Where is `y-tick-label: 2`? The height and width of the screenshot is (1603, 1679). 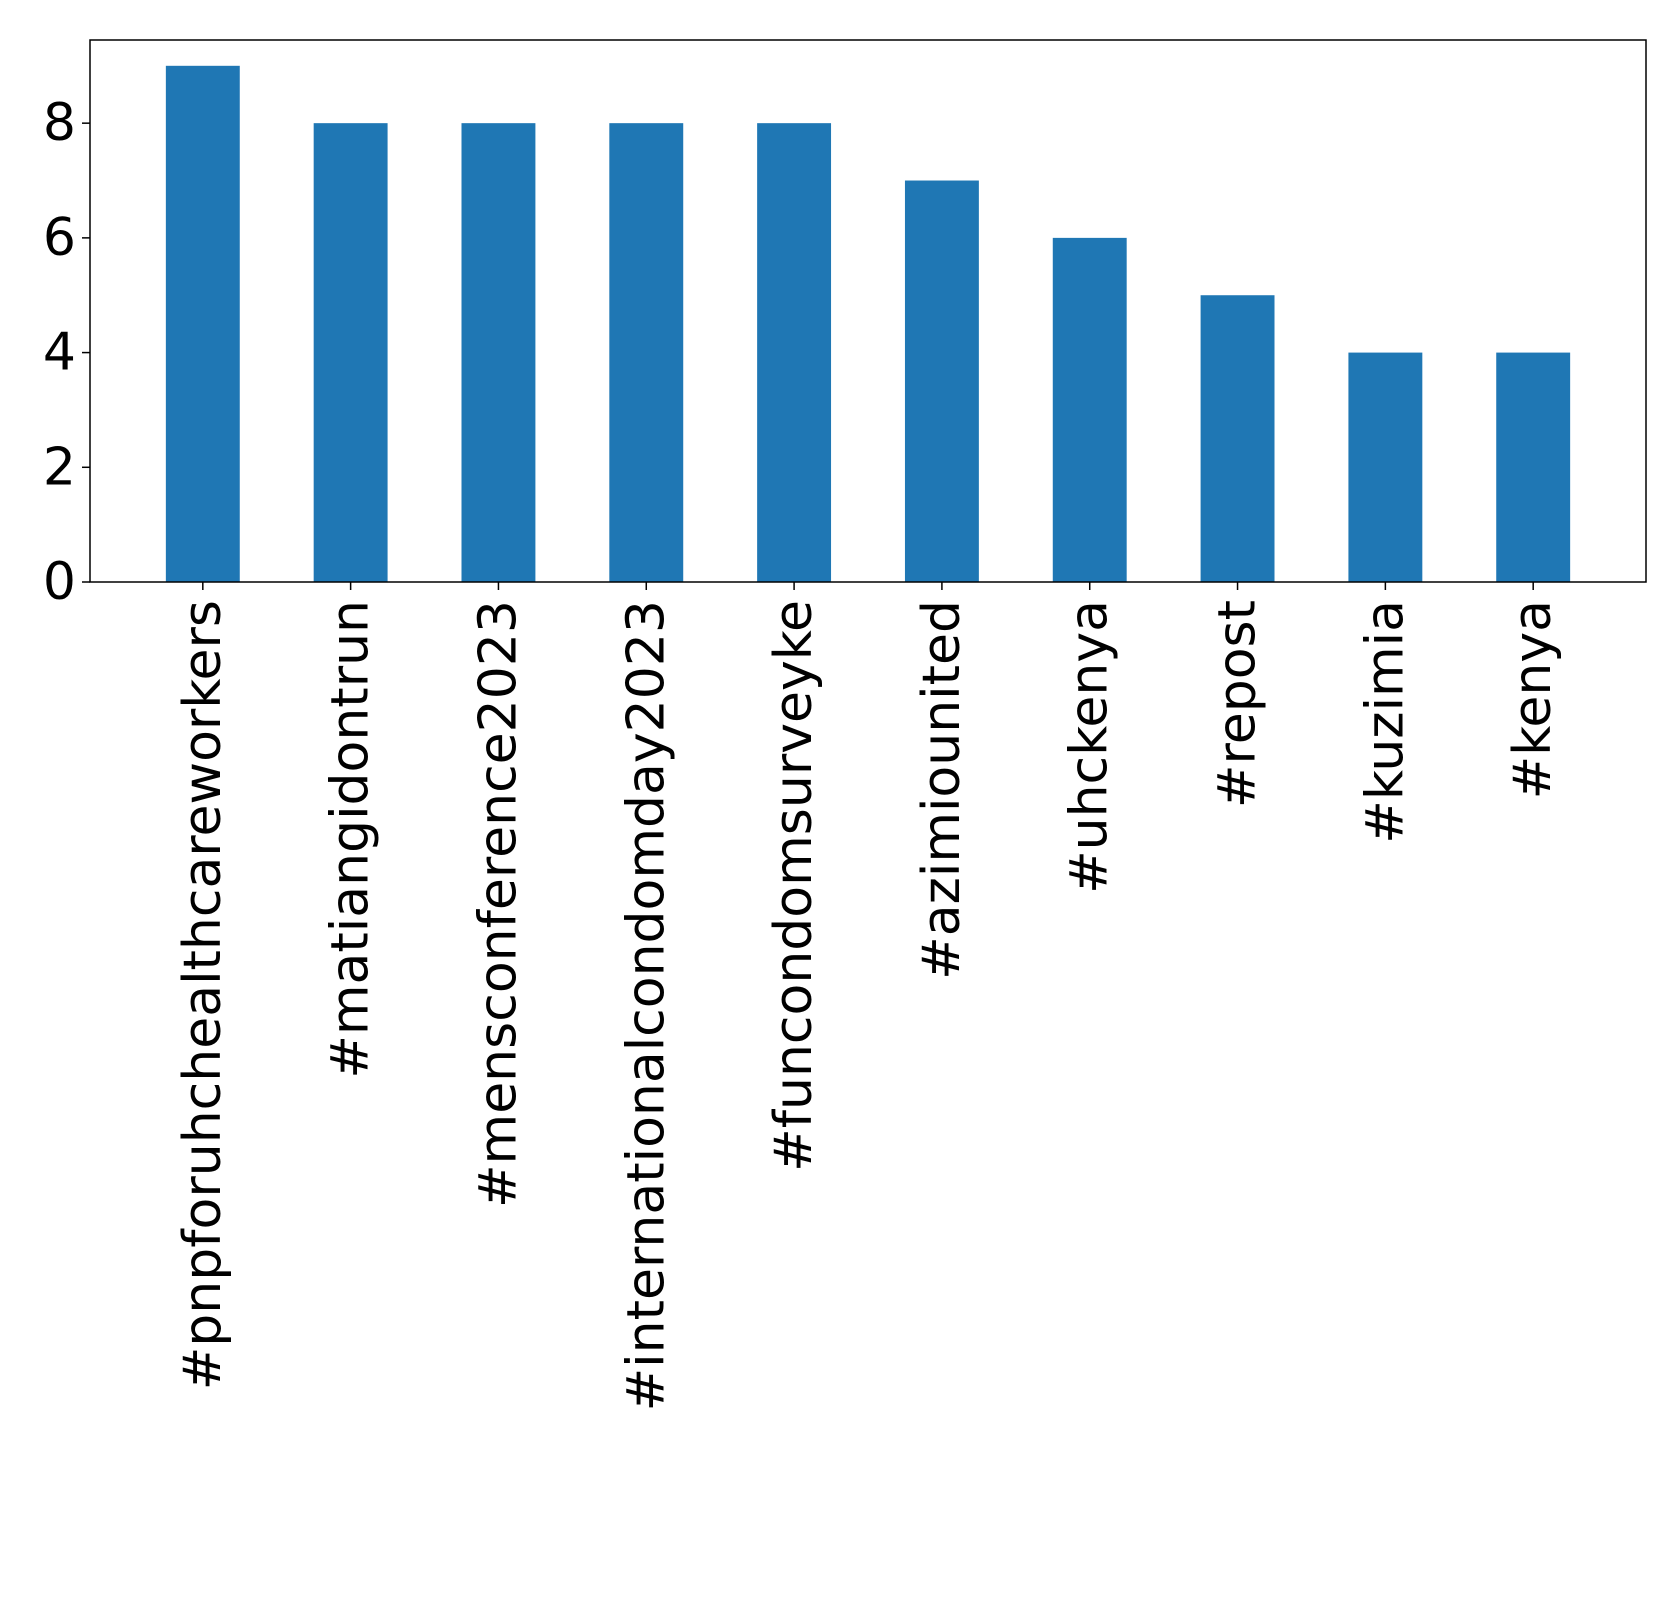 y-tick-label: 2 is located at coordinates (59, 467).